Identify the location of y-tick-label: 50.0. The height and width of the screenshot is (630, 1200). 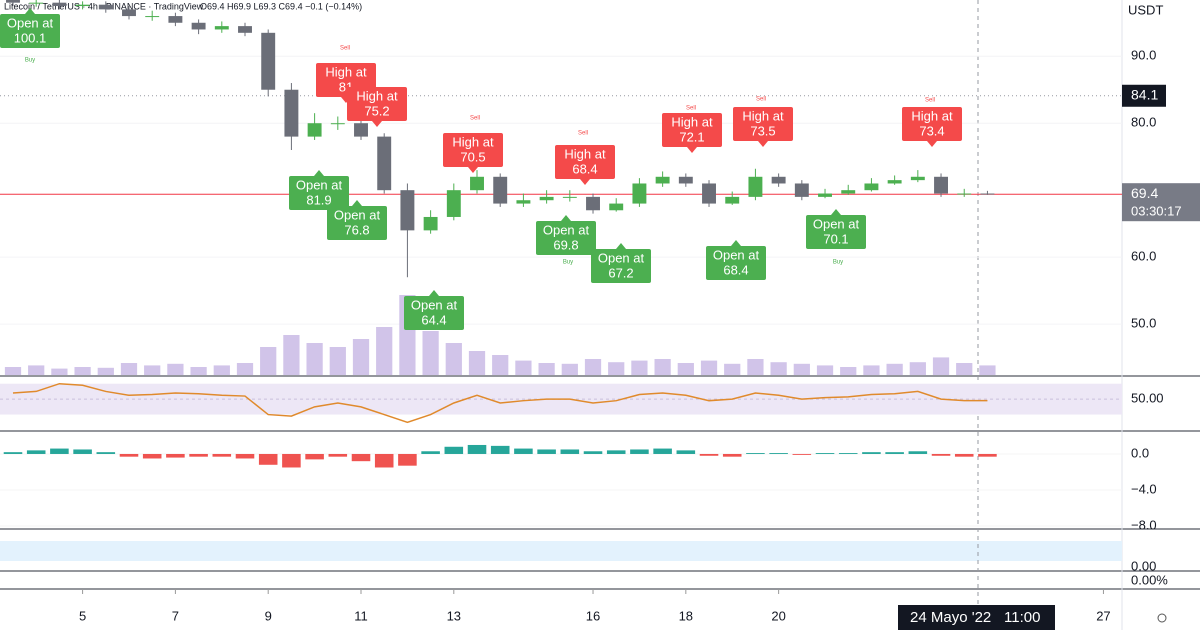
(1143, 323).